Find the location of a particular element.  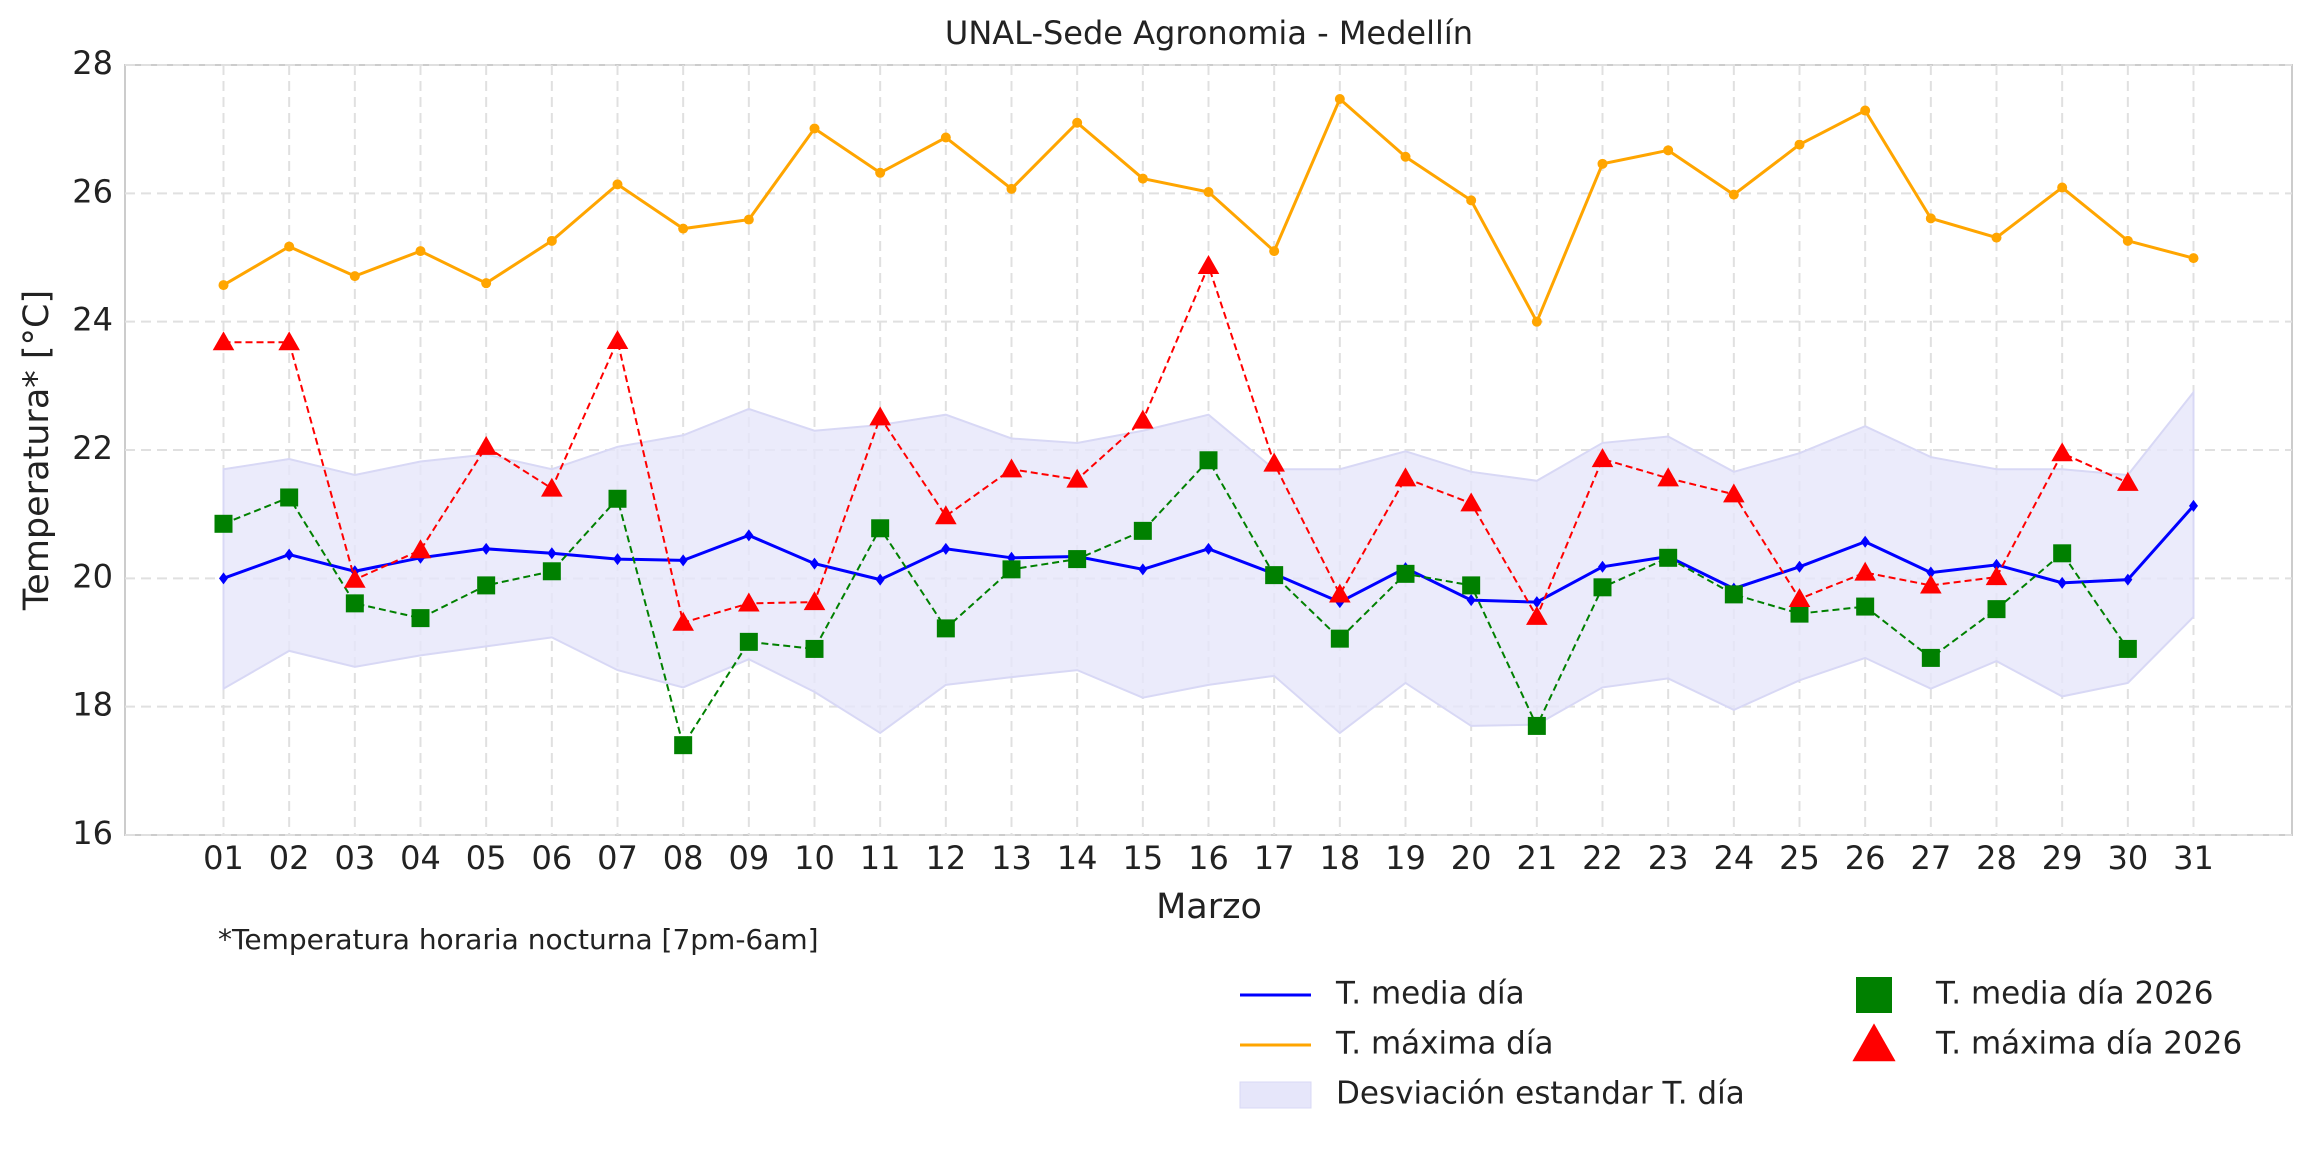

y-tick-label: 22 is located at coordinates (92, 448).